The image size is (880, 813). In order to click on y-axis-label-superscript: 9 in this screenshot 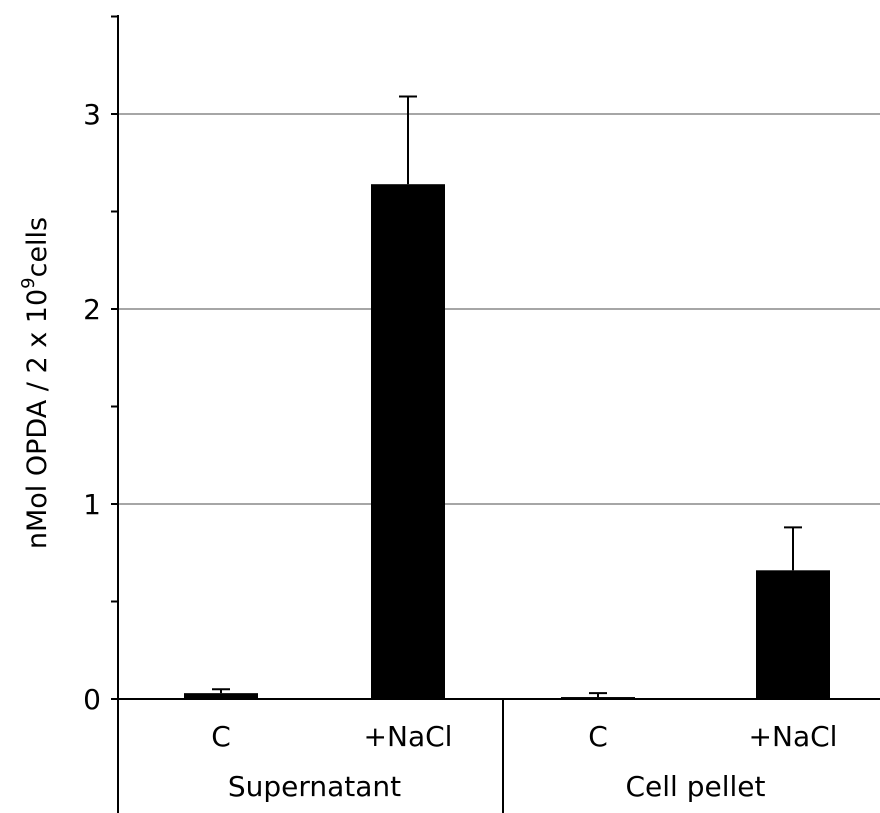, I will do `click(28, 282)`.